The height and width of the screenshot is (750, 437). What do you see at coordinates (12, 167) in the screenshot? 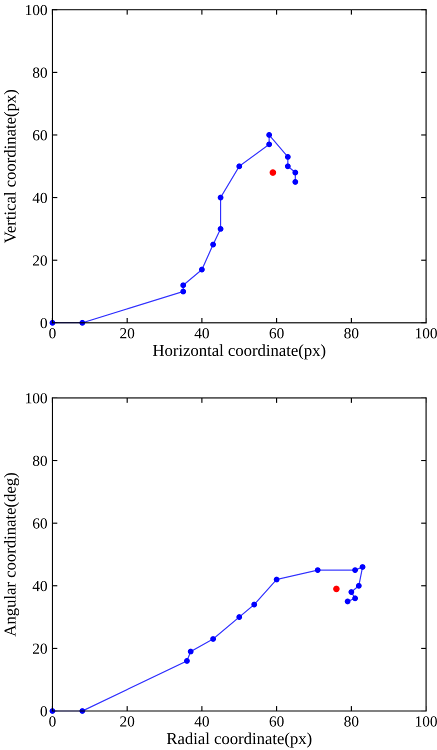
I see `y-axis-title: Vertical coordinate(px)` at bounding box center [12, 167].